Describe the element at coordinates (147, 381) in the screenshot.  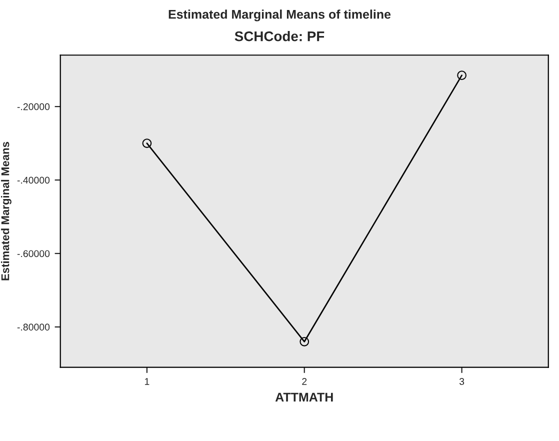
I see `x-tick-label: 1` at that location.